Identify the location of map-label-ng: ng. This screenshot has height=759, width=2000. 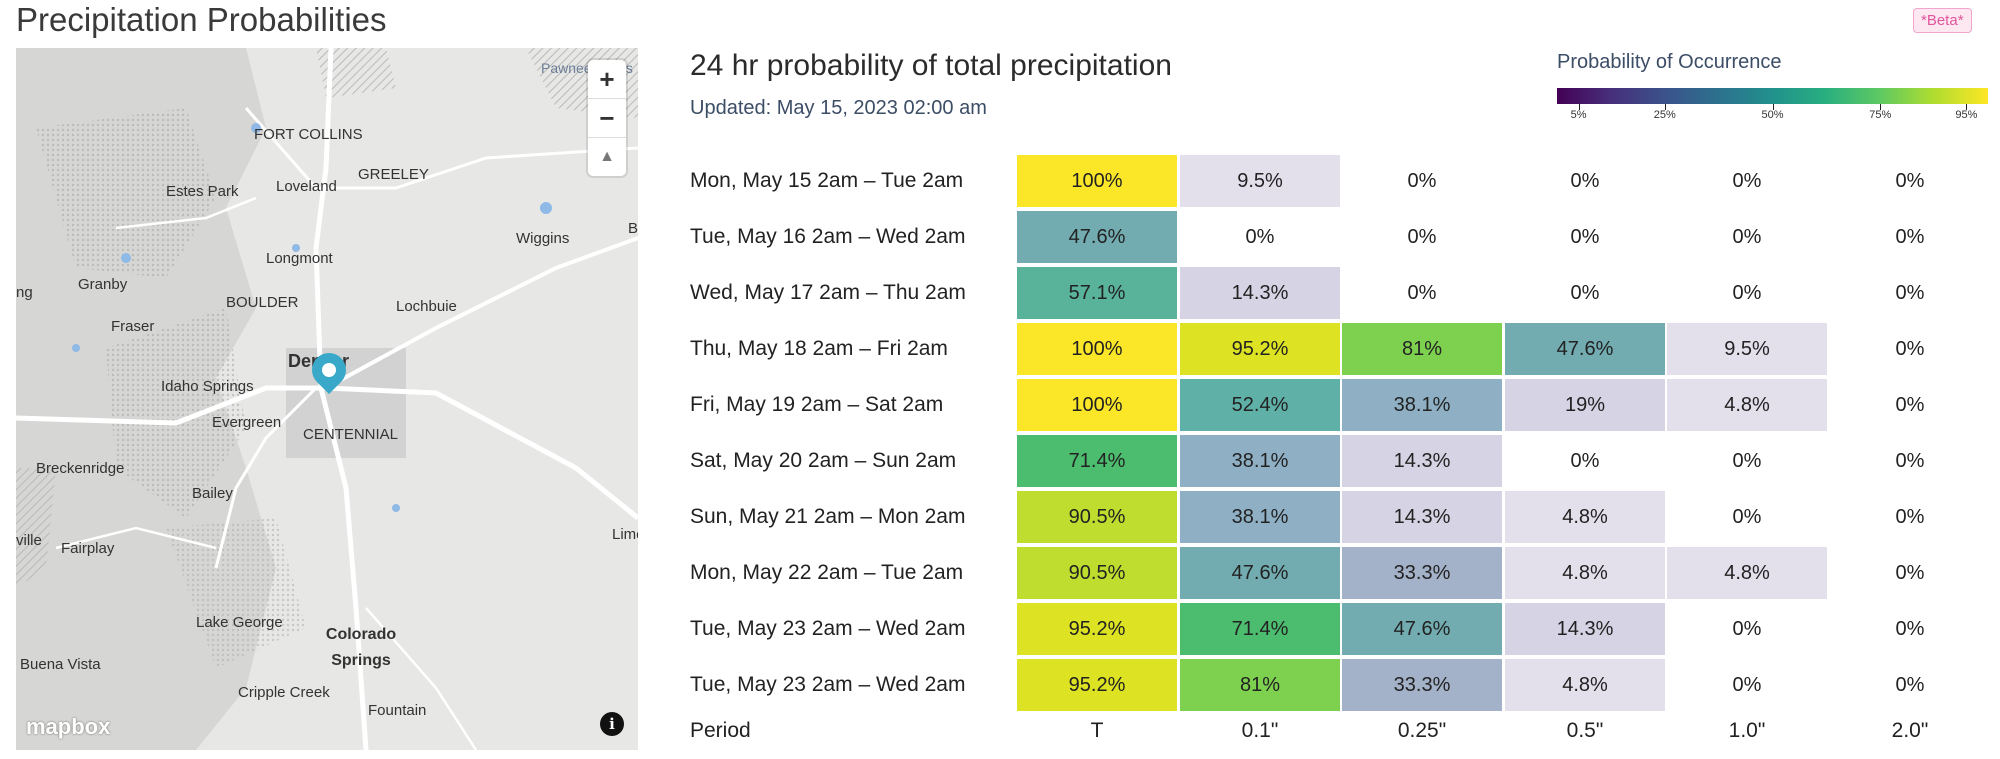
(24, 292).